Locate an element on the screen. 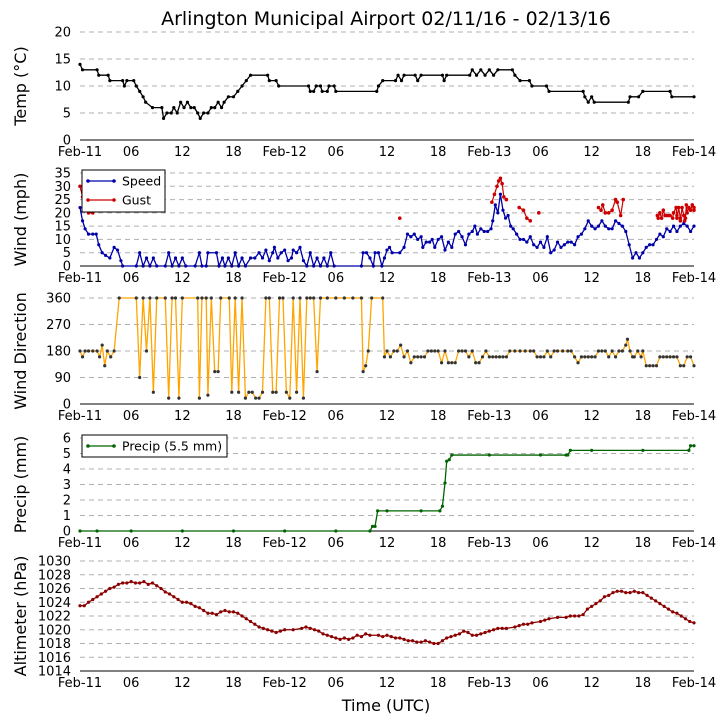  x-tick-label: Feb-14 is located at coordinates (694, 152).